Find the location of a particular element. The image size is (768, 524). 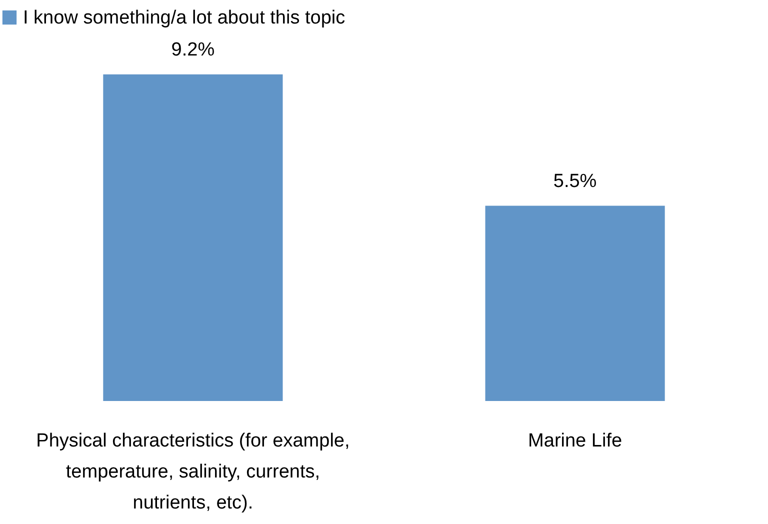

data-label: 9.2% is located at coordinates (193, 49).